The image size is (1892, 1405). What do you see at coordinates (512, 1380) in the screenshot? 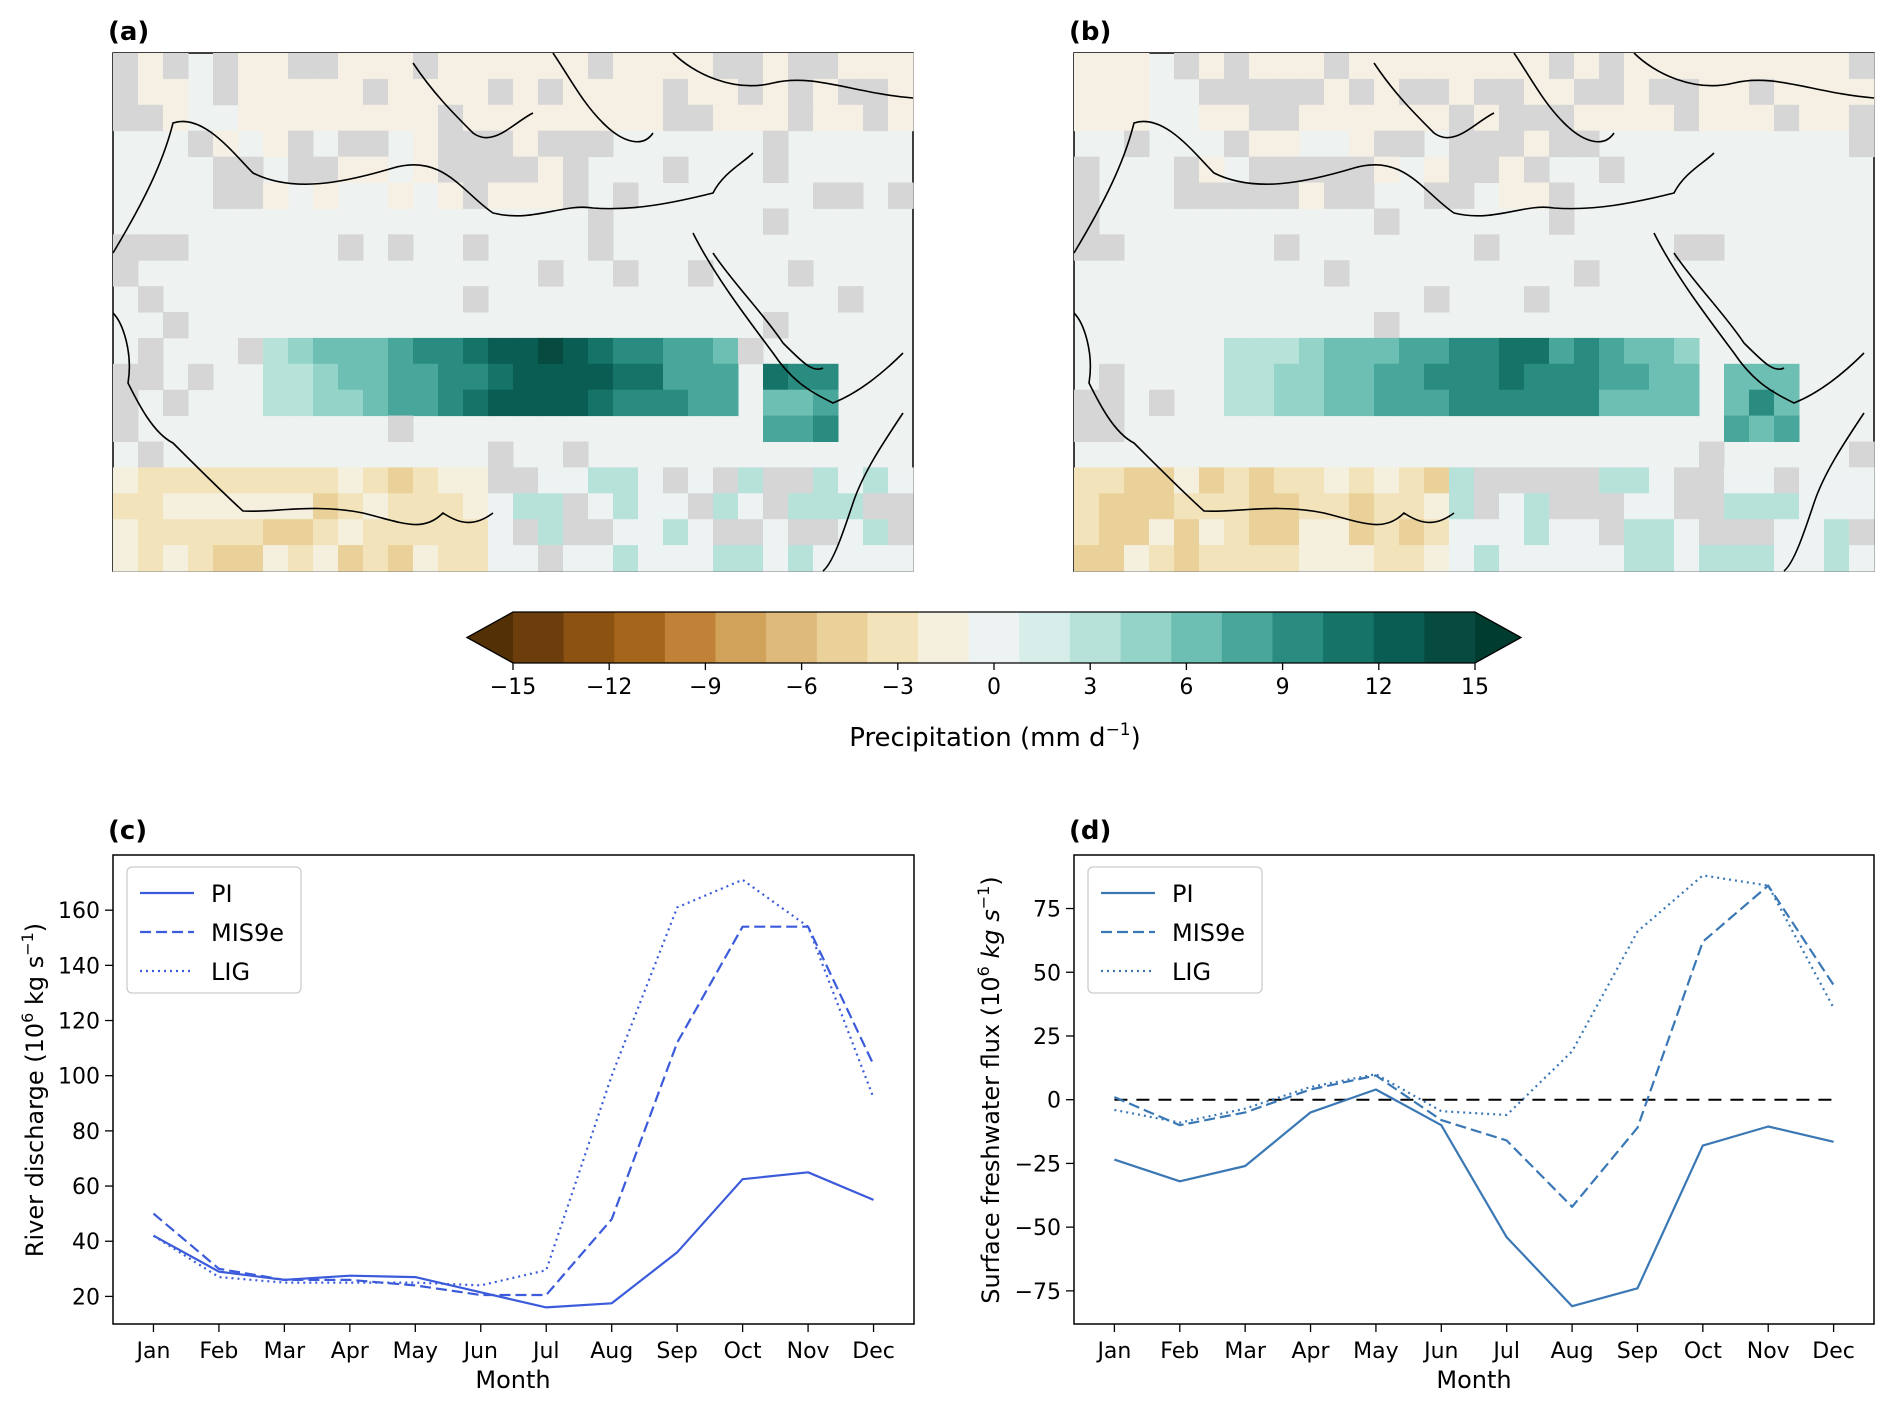
I see `chart-c-xlabel: Month` at bounding box center [512, 1380].